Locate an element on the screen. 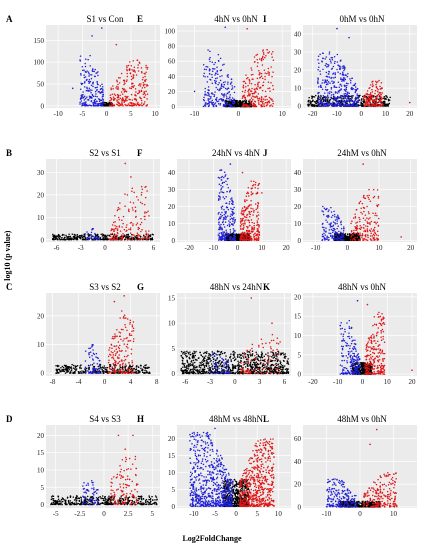 The height and width of the screenshot is (550, 421). outlier-point is located at coordinates (118, 435).